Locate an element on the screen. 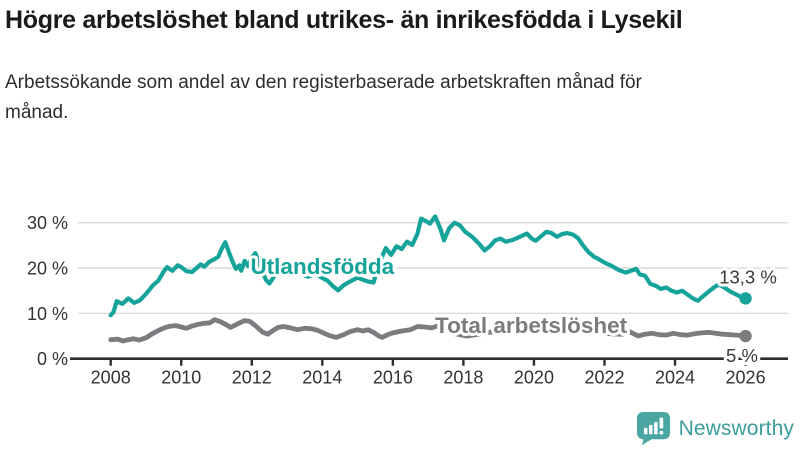  end-value-label: 5 % is located at coordinates (742, 355).